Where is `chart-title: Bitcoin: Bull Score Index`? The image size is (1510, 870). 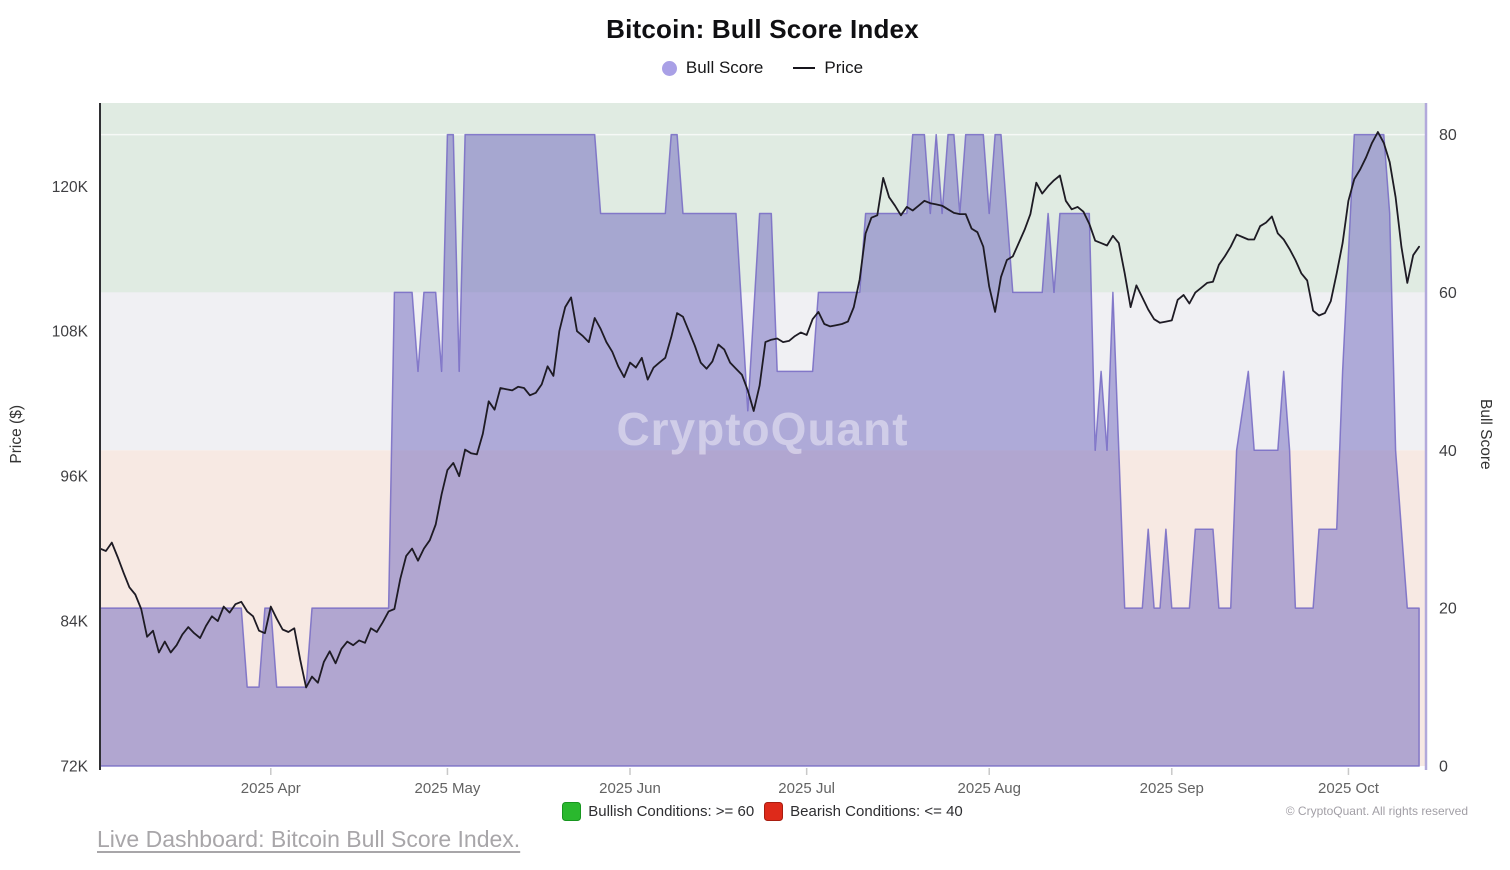
chart-title: Bitcoin: Bull Score Index is located at coordinates (762, 29).